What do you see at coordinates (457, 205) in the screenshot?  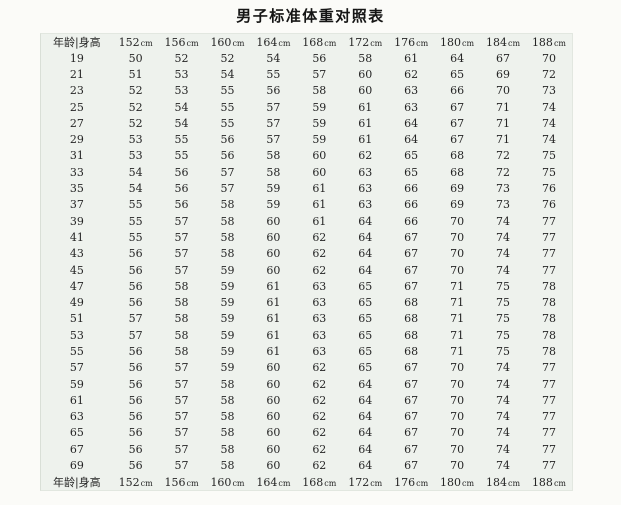 I see `weight-cell: 69` at bounding box center [457, 205].